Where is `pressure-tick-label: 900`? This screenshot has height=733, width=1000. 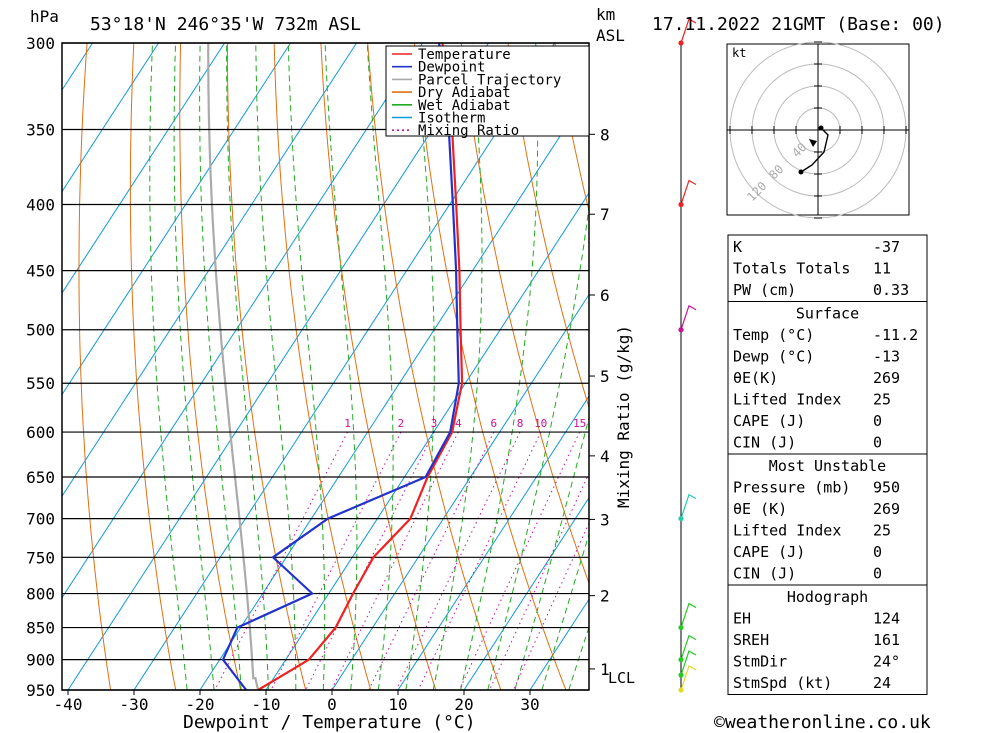
pressure-tick-label: 900 is located at coordinates (40, 660).